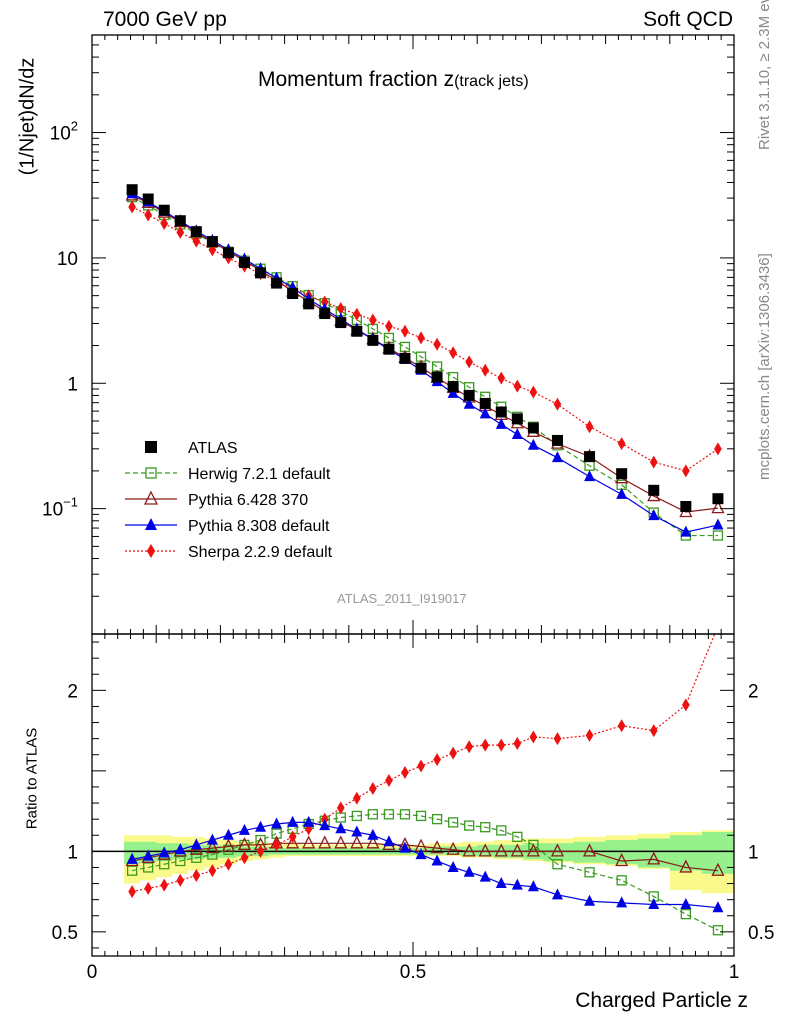 The image size is (786, 1024). What do you see at coordinates (65, 933) in the screenshot?
I see `ratio-y-tick-label-left: 0.5` at bounding box center [65, 933].